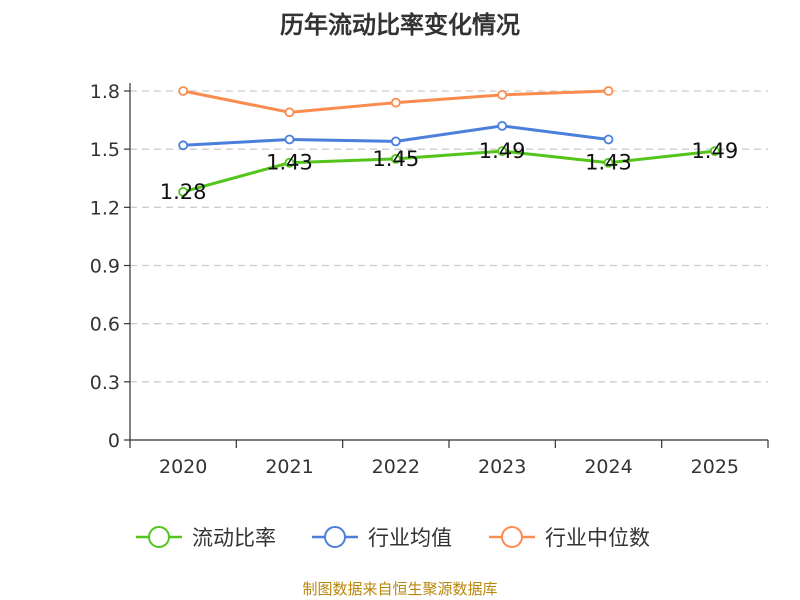  What do you see at coordinates (715, 467) in the screenshot?
I see `x-tick-label: 2025` at bounding box center [715, 467].